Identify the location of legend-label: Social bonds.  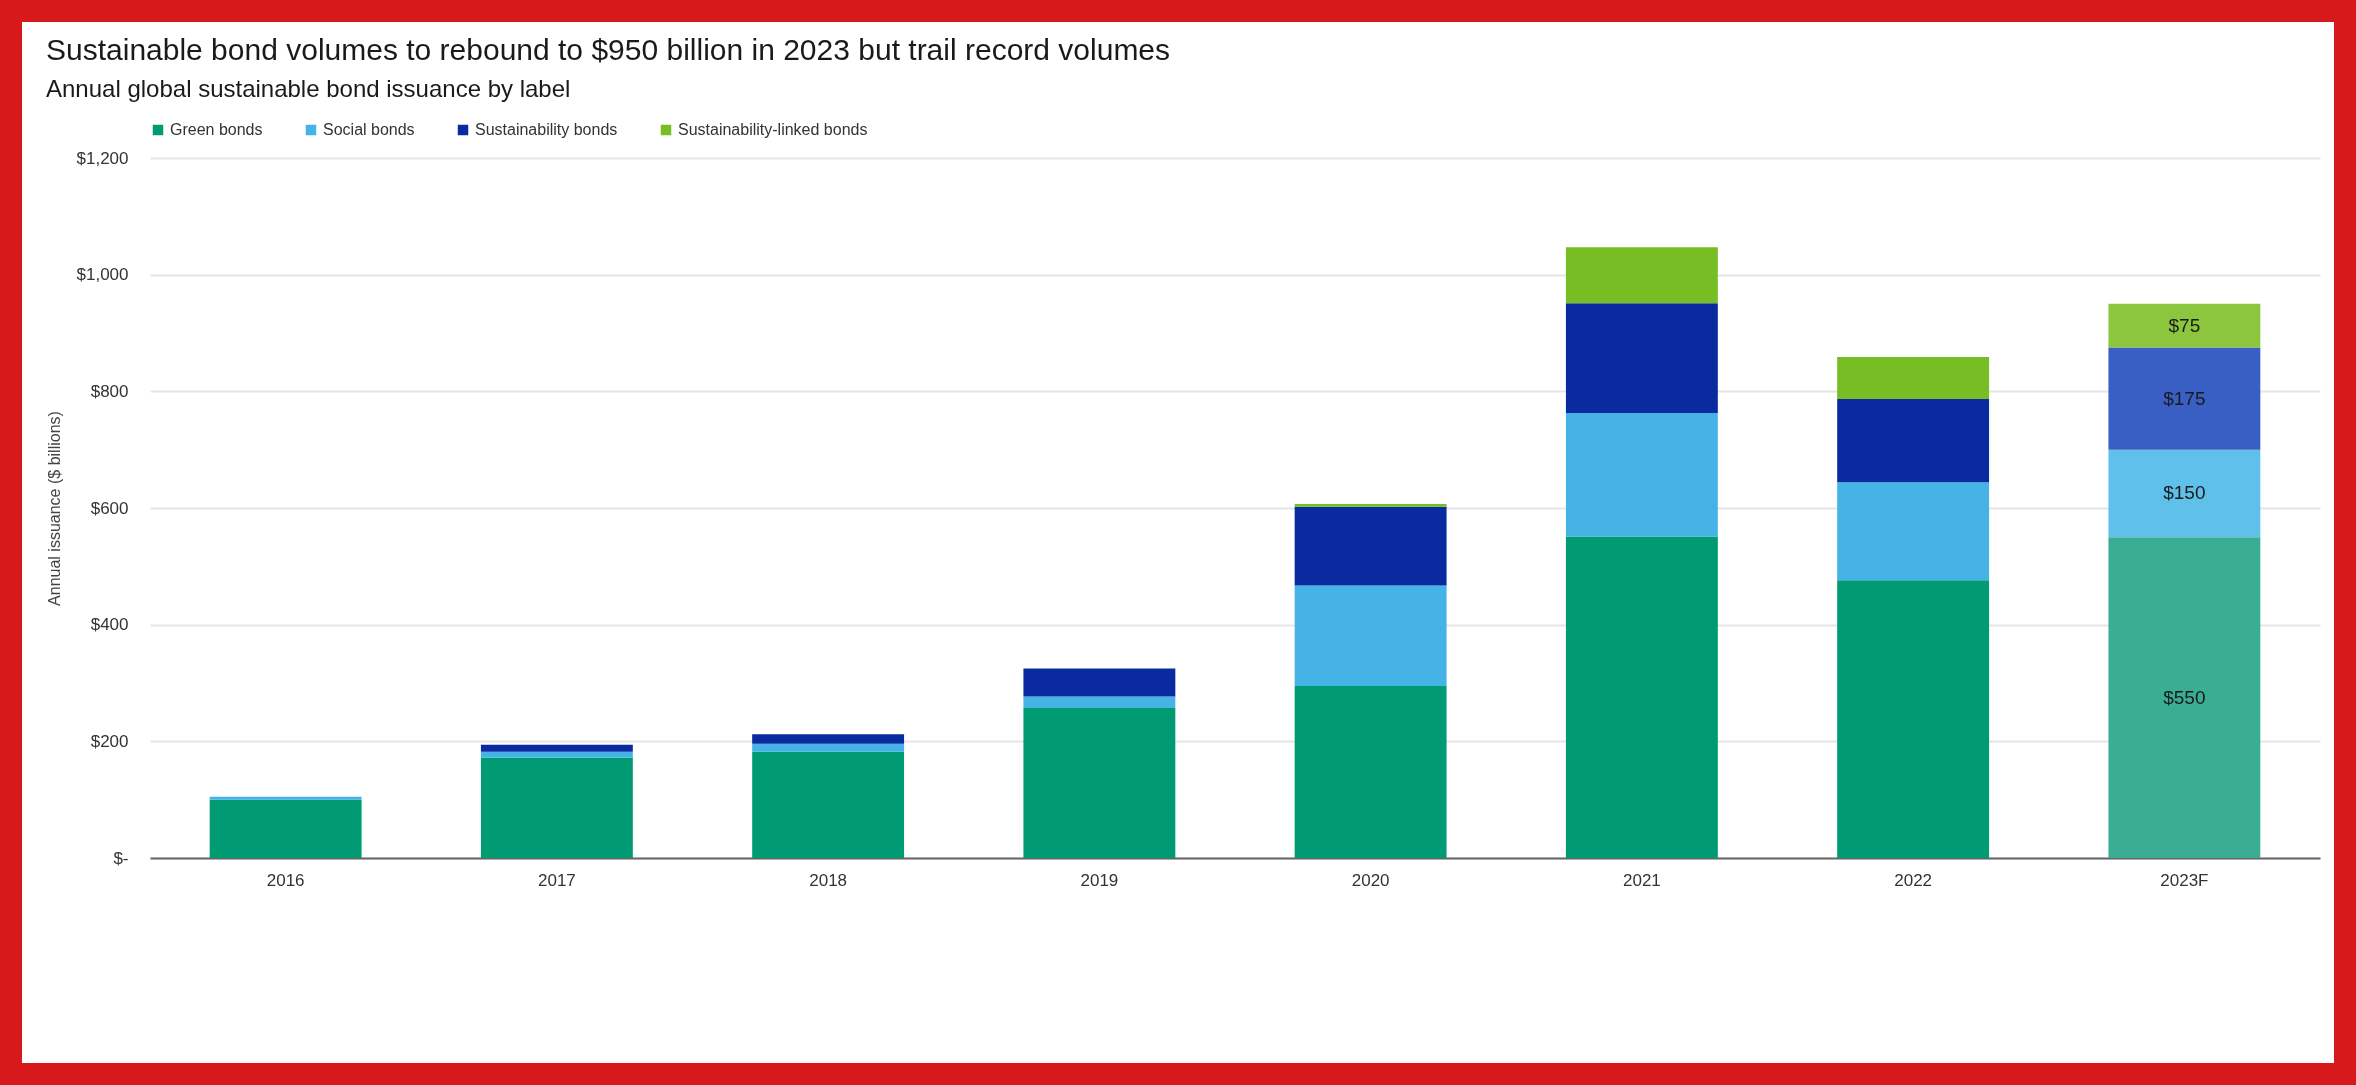
(369, 129).